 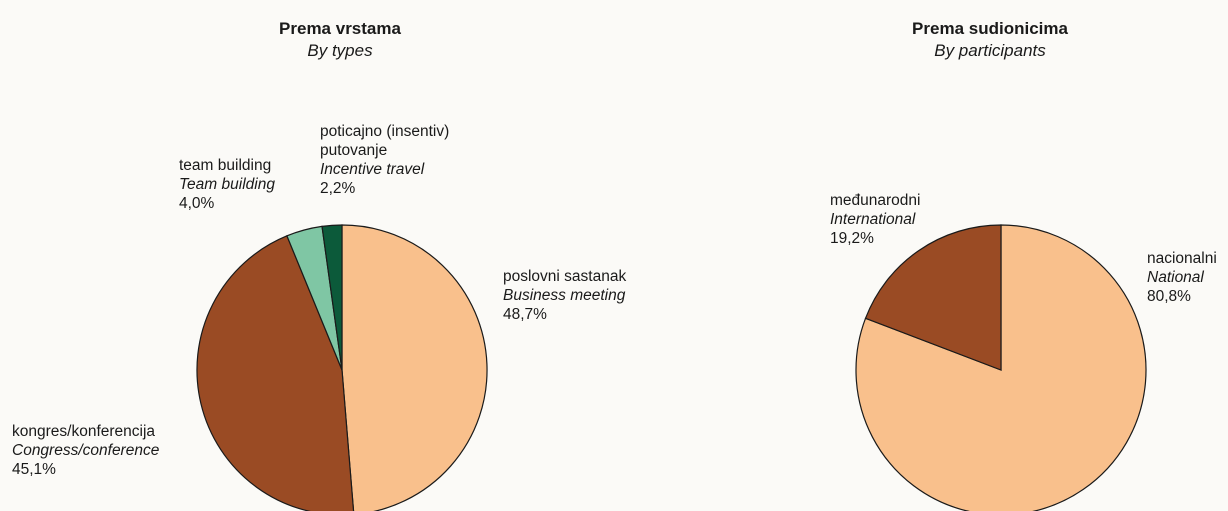 I want to click on pie-slice-congress-conference, so click(x=275, y=373).